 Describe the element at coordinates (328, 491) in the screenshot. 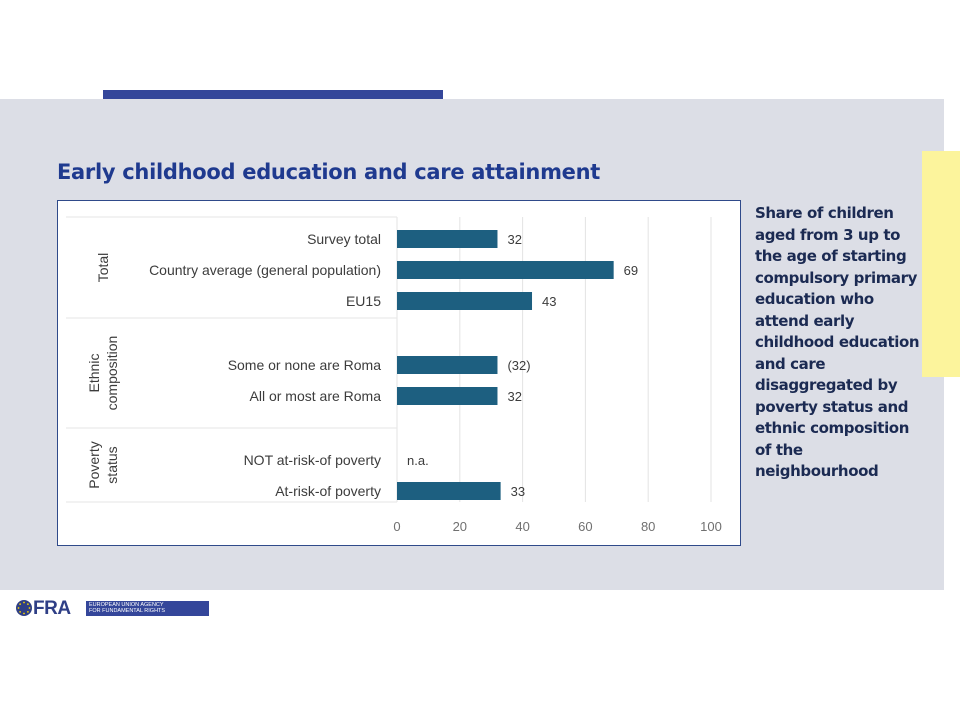

I see `category-label: At-risk-of poverty` at that location.